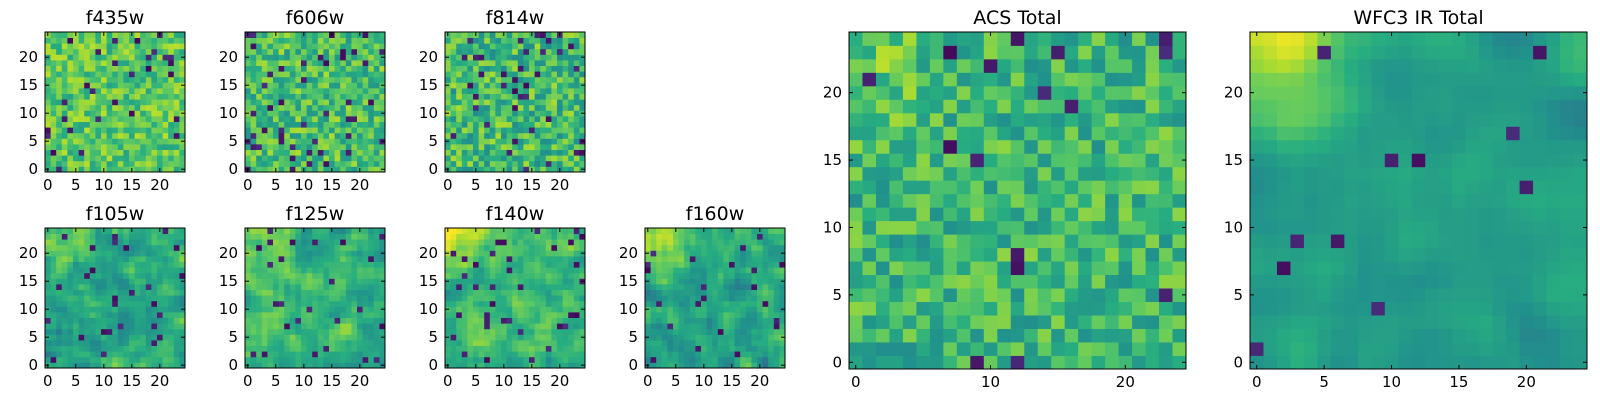 The width and height of the screenshot is (1600, 400). What do you see at coordinates (276, 381) in the screenshot?
I see `x-tick-label: 5` at bounding box center [276, 381].